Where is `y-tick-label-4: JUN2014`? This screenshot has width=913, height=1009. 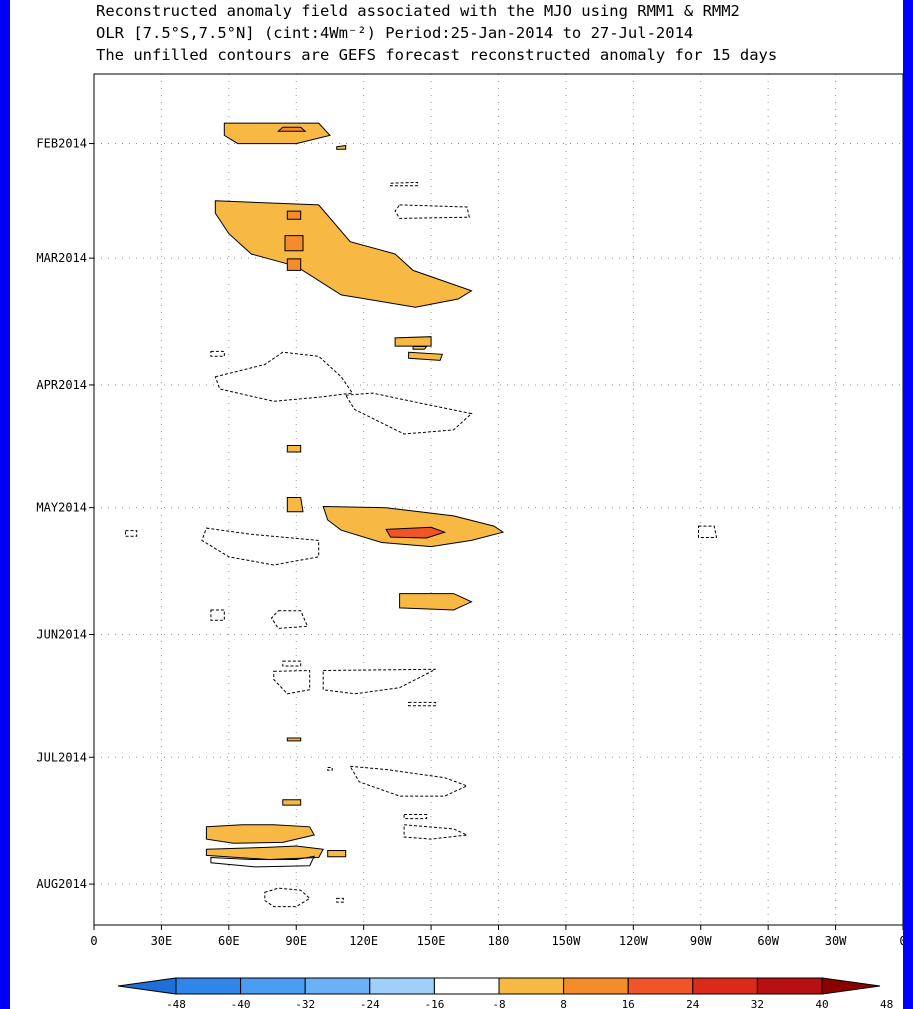 y-tick-label-4: JUN2014 is located at coordinates (61, 635).